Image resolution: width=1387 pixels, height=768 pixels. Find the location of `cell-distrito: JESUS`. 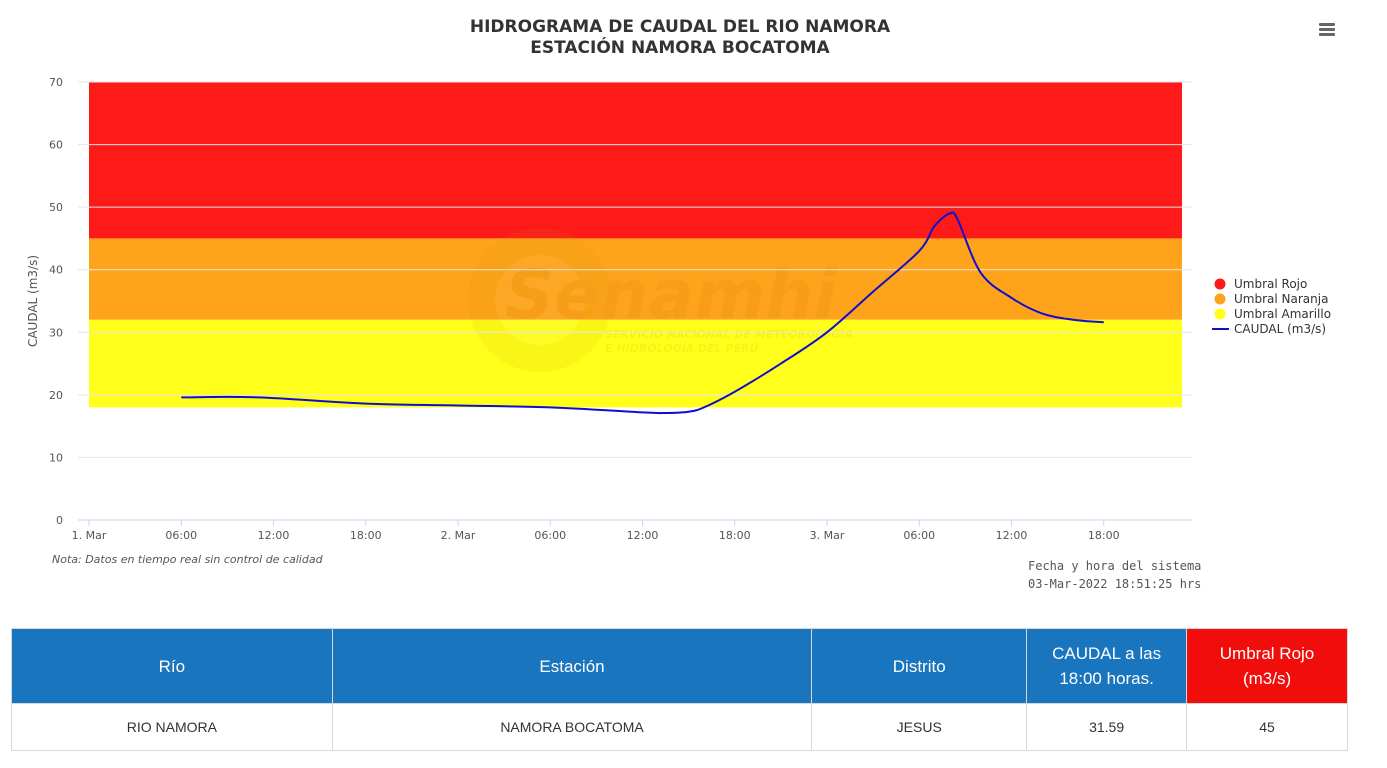

cell-distrito: JESUS is located at coordinates (919, 727).